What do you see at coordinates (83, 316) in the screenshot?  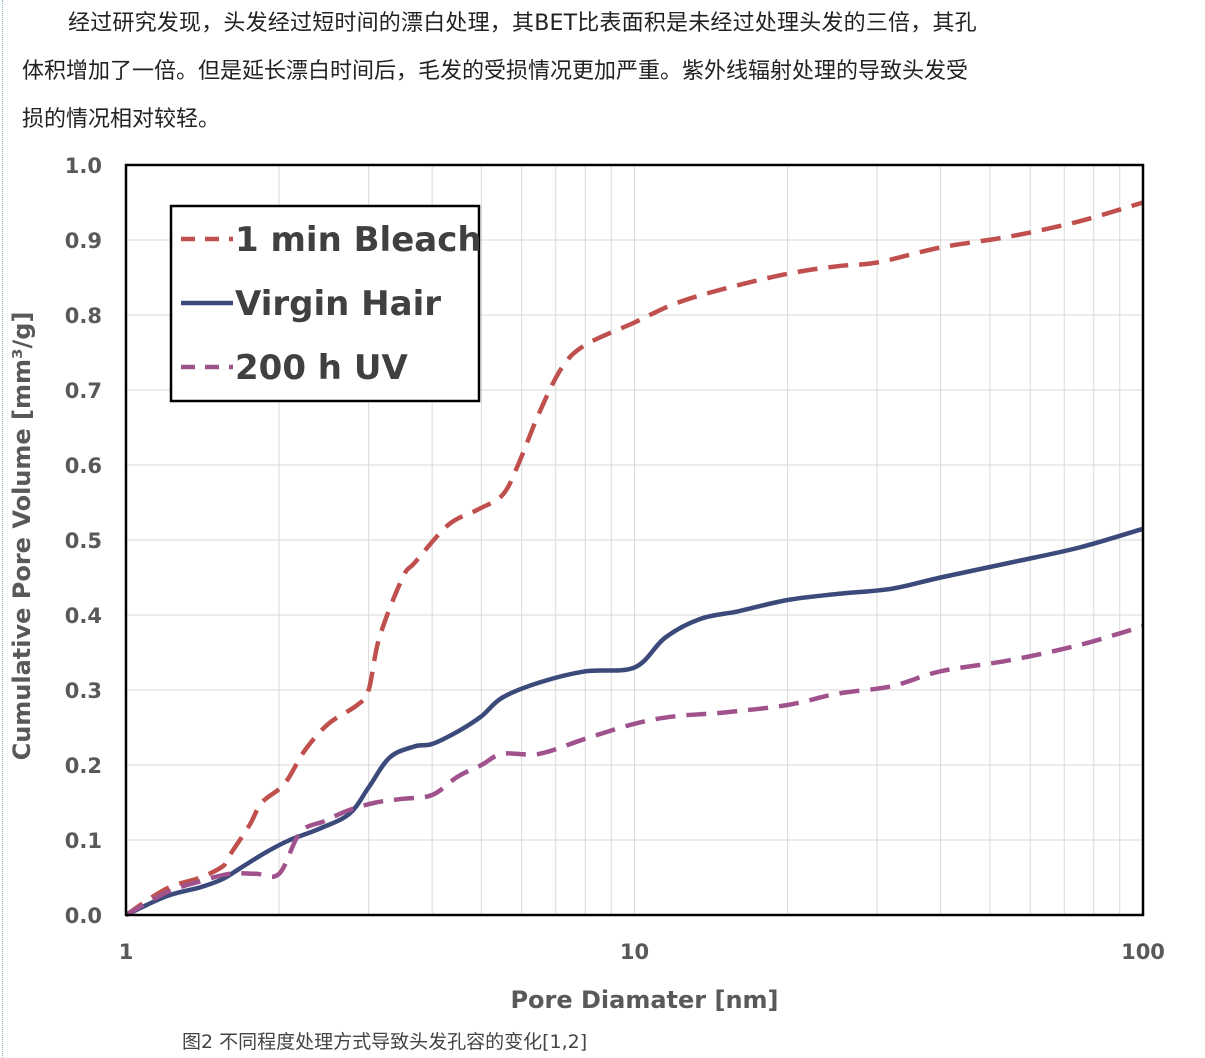 I see `y-tick-label: 0.8` at bounding box center [83, 316].